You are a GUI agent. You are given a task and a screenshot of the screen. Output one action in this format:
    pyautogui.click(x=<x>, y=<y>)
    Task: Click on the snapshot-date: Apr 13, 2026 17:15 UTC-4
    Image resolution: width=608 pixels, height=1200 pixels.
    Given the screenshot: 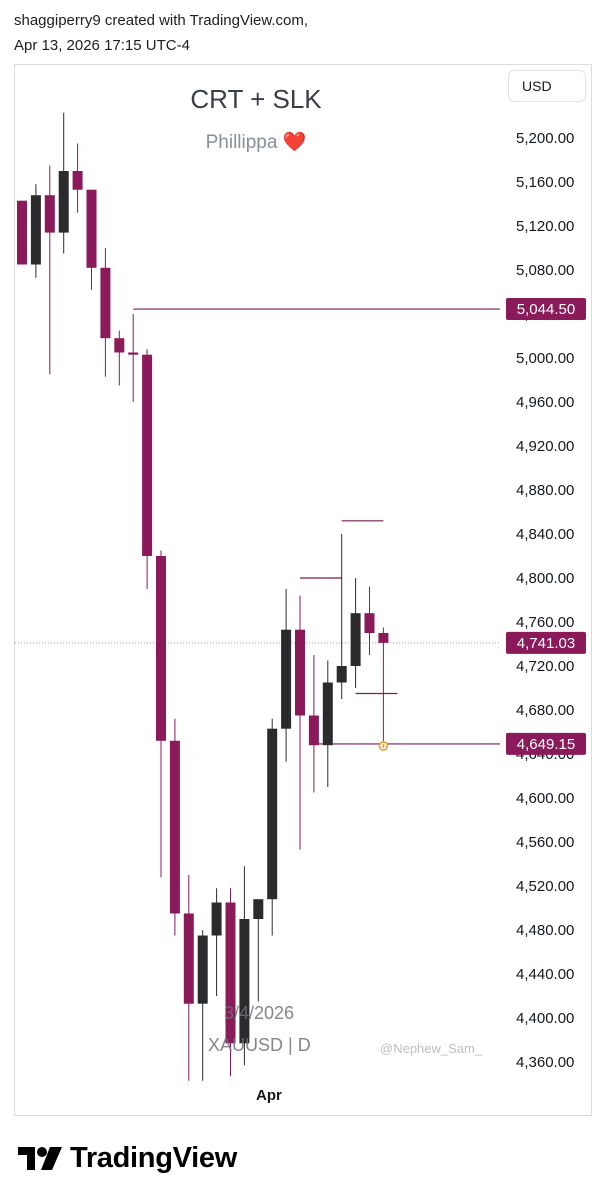 What is the action you would take?
    pyautogui.click(x=102, y=45)
    